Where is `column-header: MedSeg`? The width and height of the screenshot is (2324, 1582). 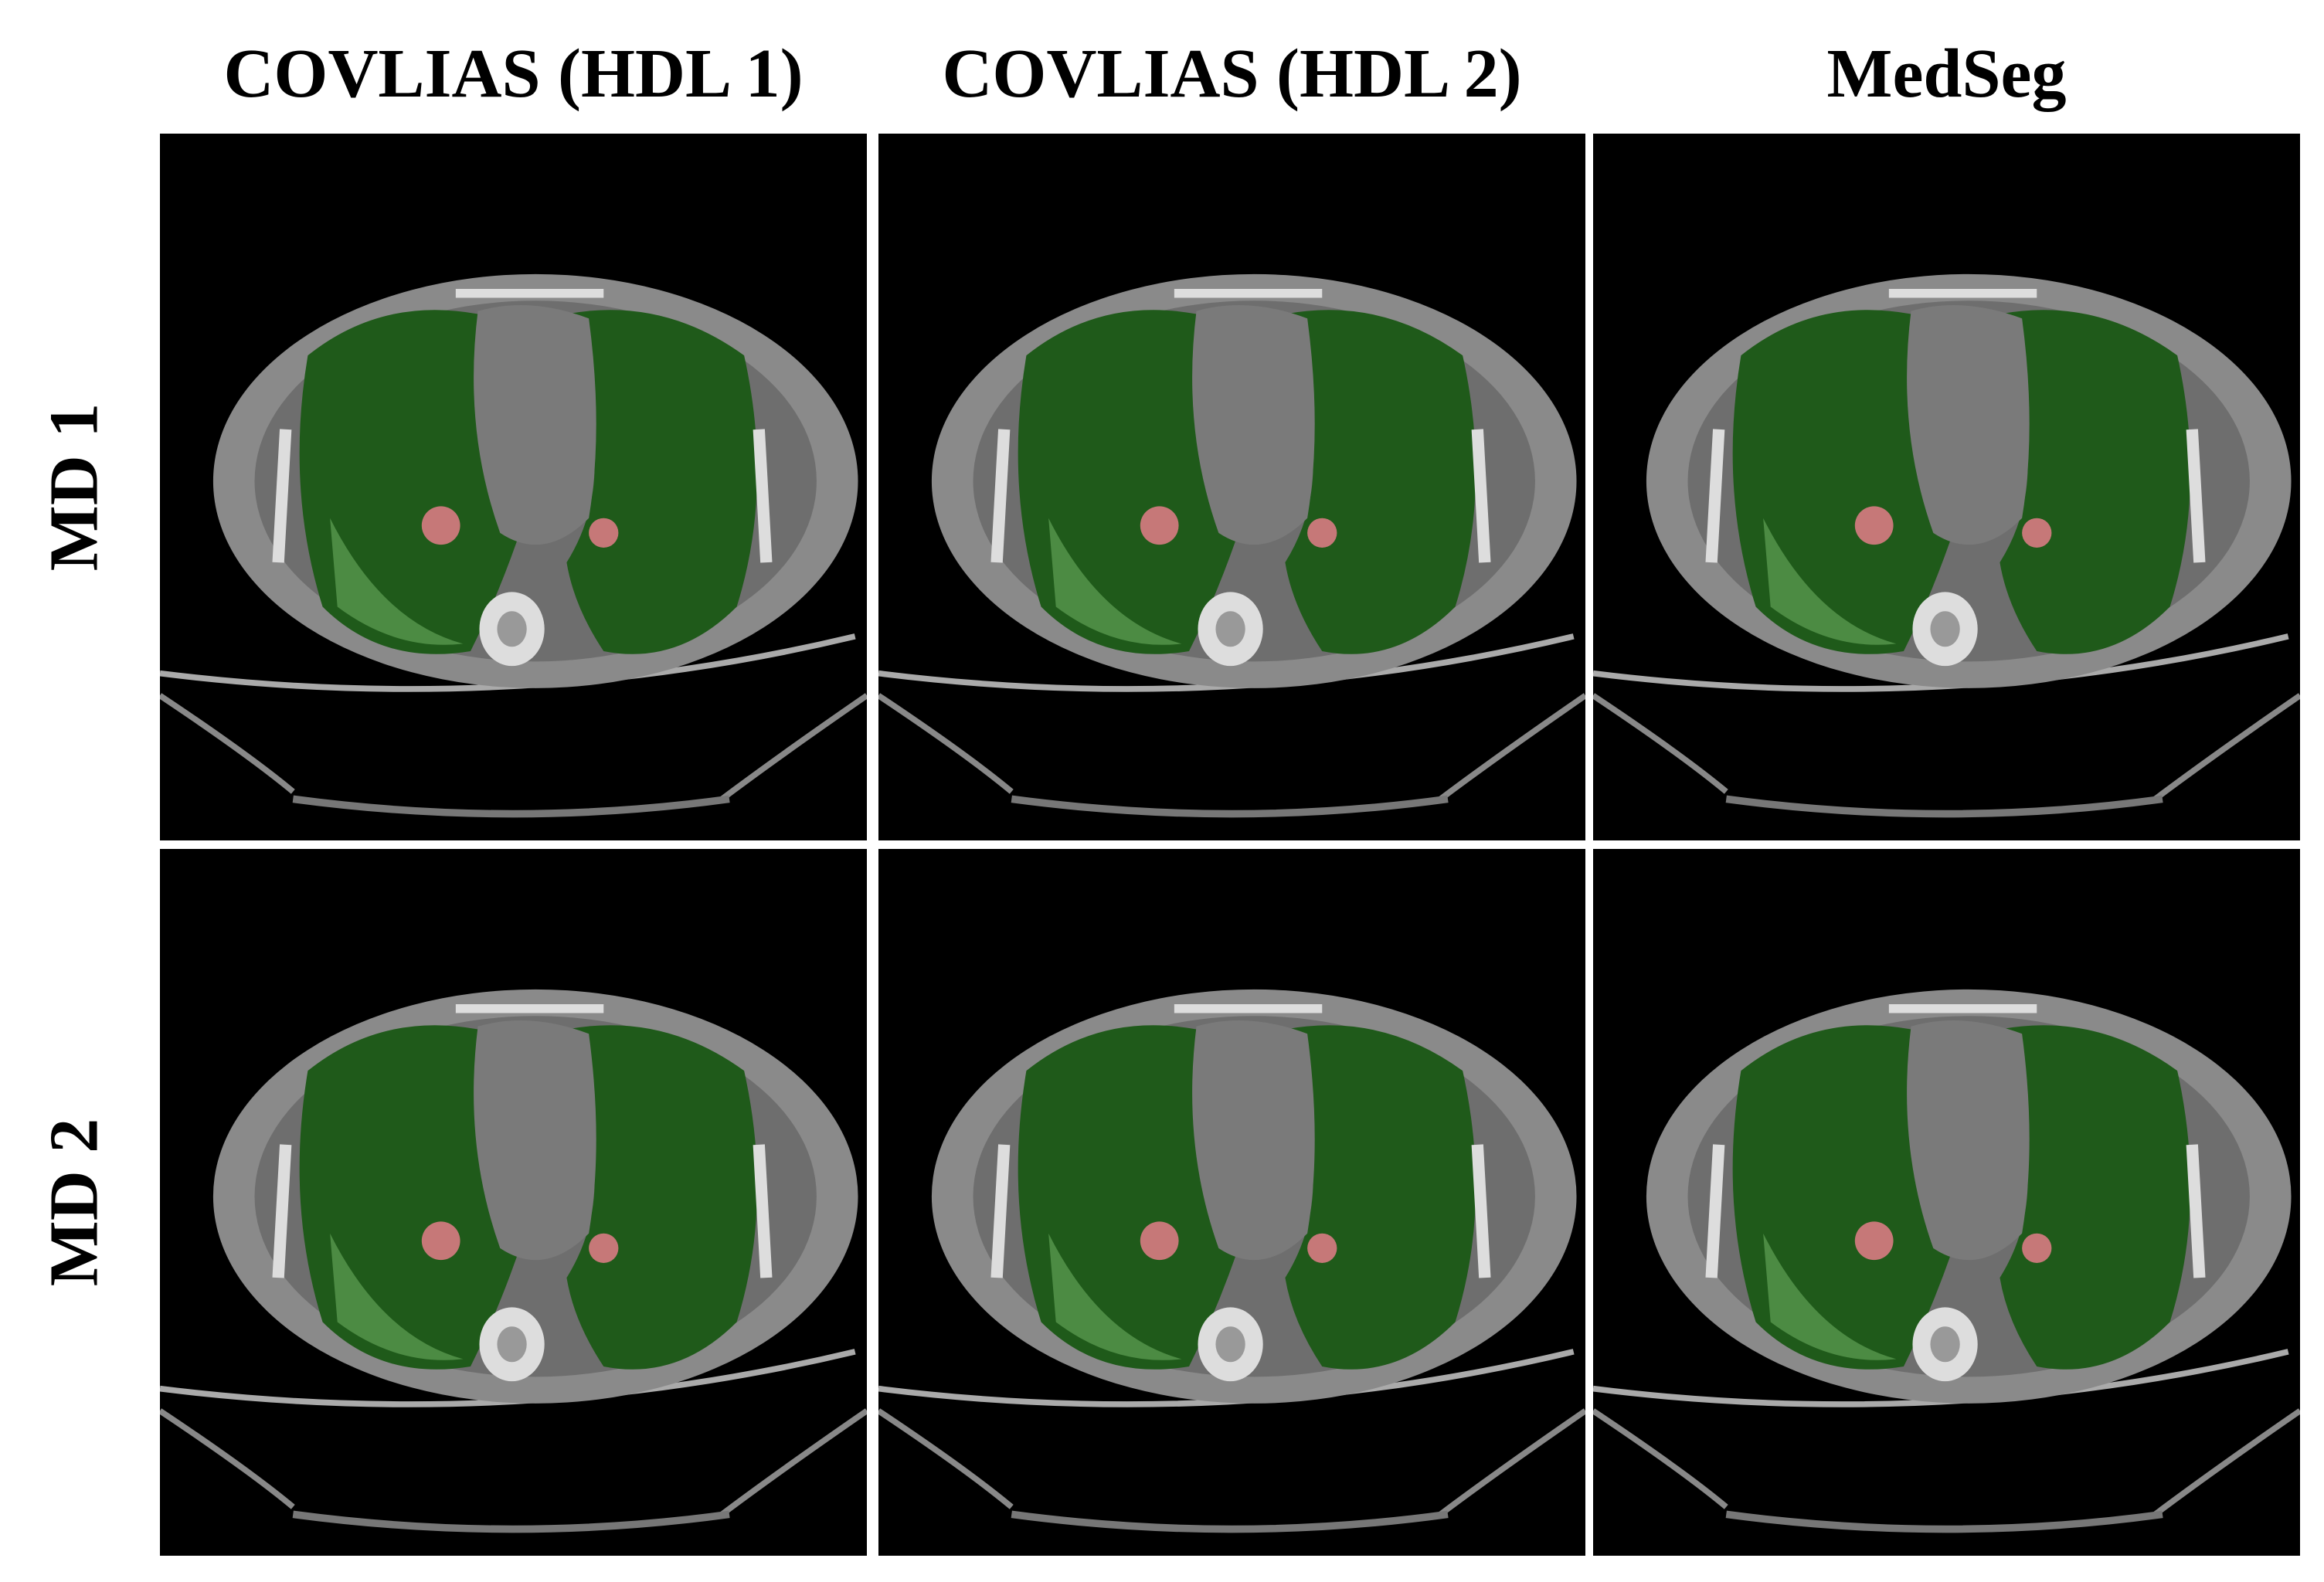
column-header: MedSeg is located at coordinates (1947, 74).